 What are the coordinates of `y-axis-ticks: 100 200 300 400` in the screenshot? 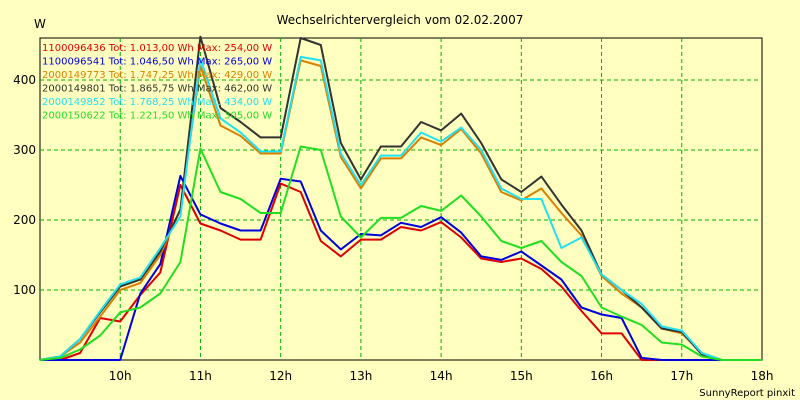 It's located at (24, 185).